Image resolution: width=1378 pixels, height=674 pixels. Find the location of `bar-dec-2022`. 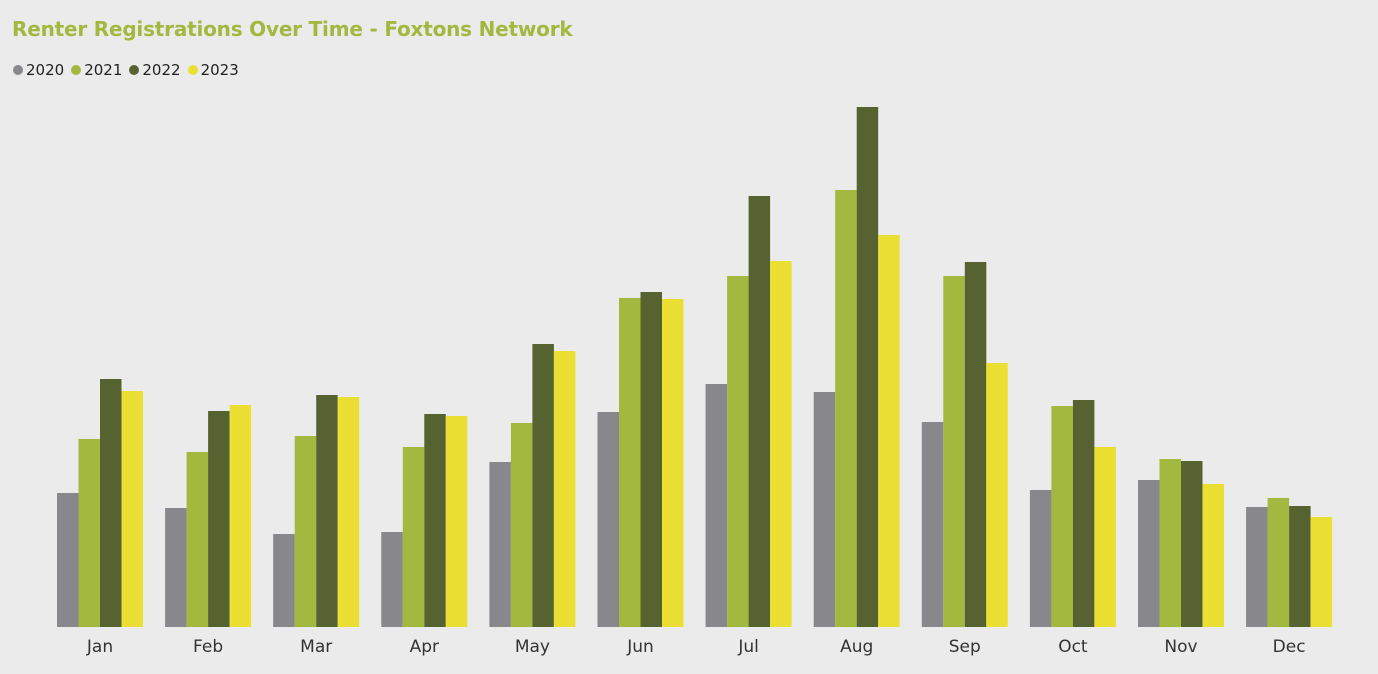

bar-dec-2022 is located at coordinates (1300, 566).